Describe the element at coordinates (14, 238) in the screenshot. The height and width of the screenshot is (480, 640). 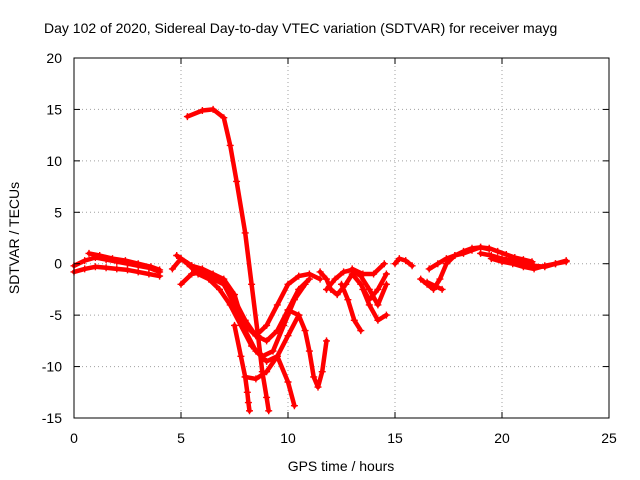
I see `y-axis-label: SDTVAR / TECUs` at that location.